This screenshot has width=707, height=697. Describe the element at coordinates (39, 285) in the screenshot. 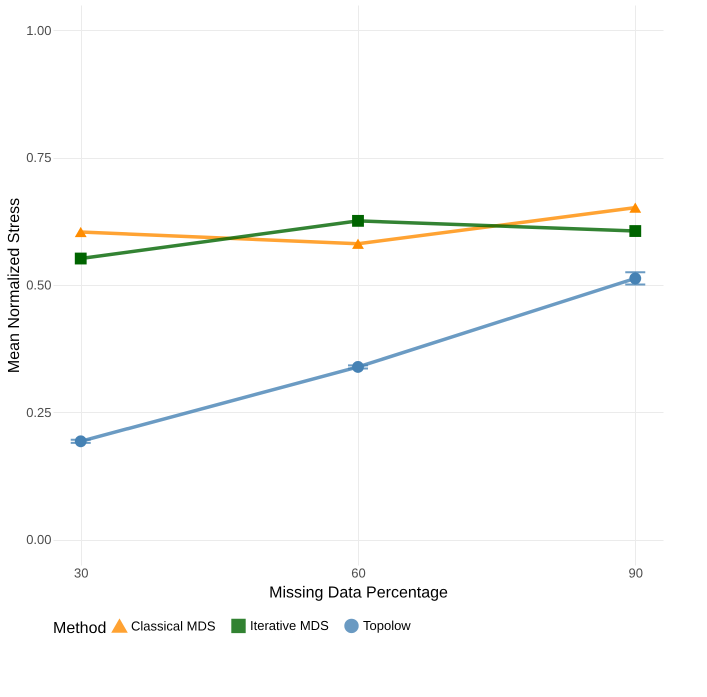

I see `y-tick-label: 0.50` at that location.